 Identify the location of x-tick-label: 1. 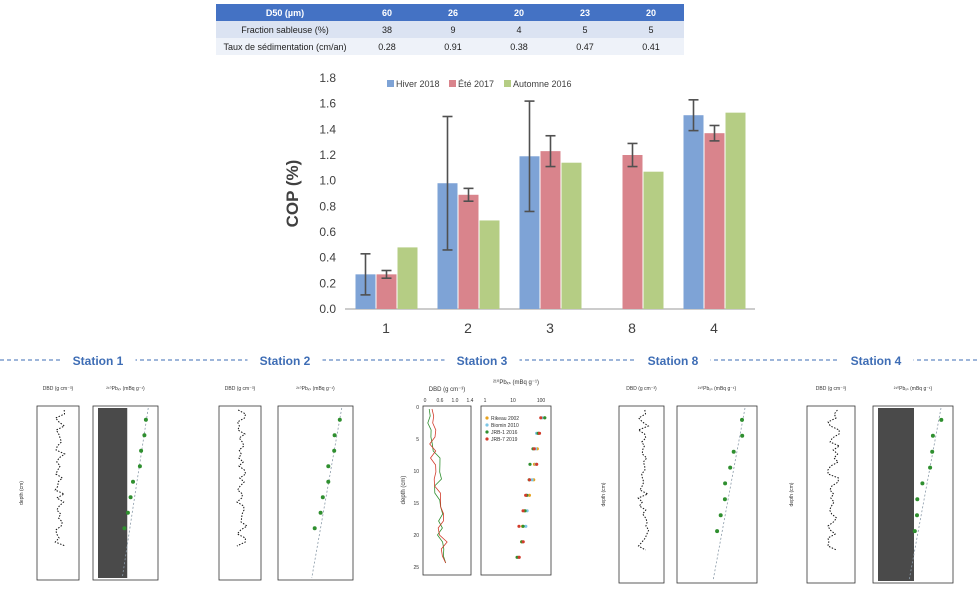
(386, 328).